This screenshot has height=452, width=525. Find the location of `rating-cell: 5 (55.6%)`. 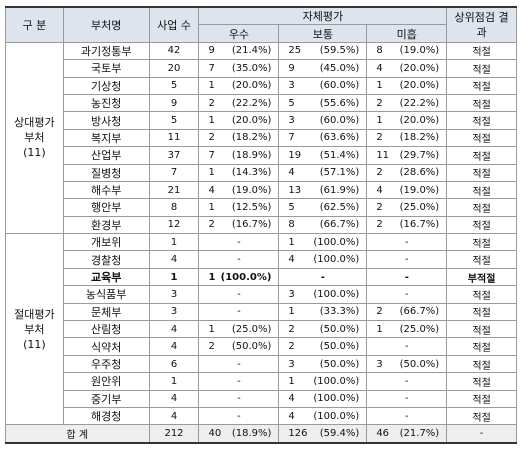

rating-cell: 5 (55.6%) is located at coordinates (323, 103).